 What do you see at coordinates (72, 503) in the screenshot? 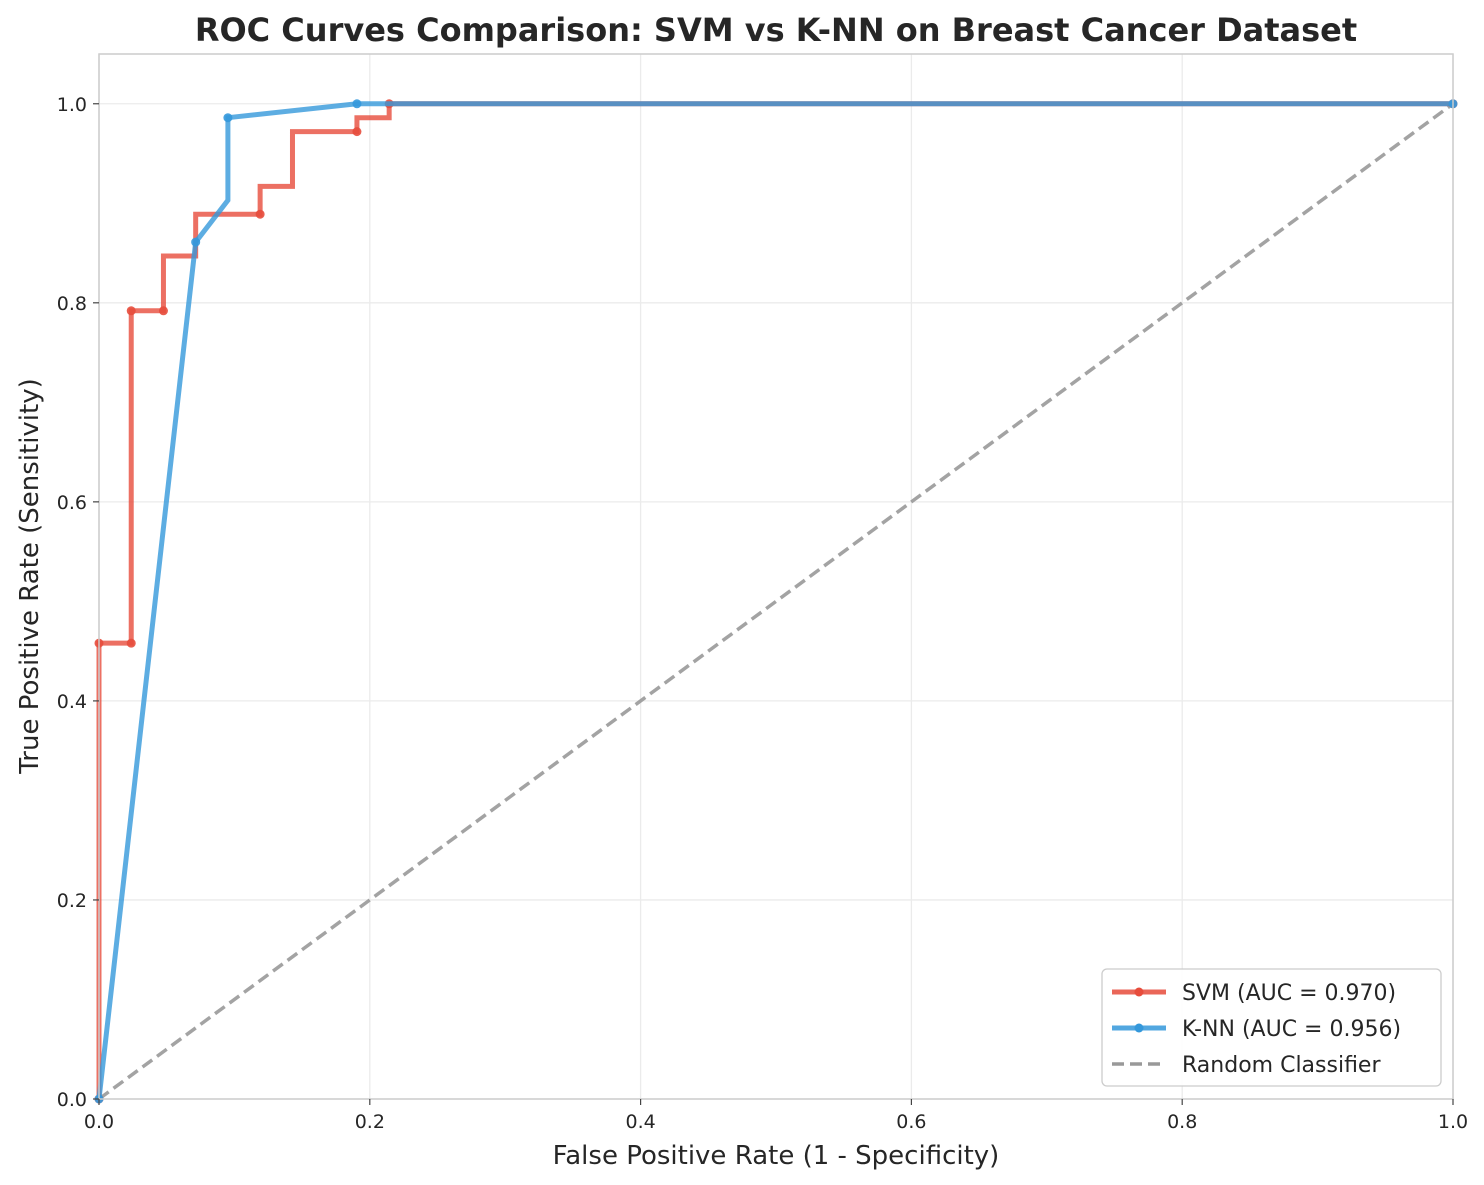
I see `y-tick-label: 0.6` at bounding box center [72, 503].